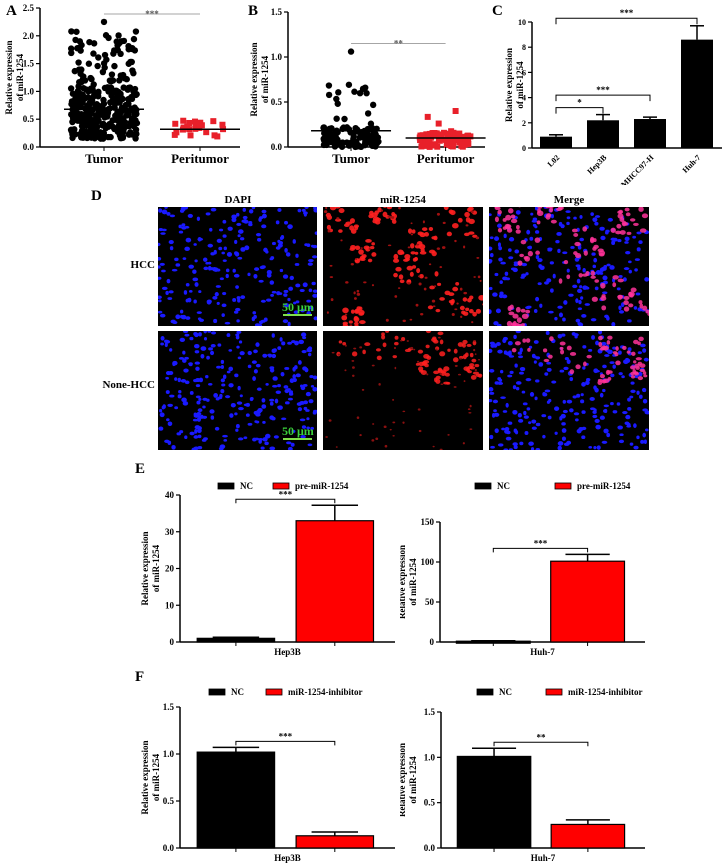 The width and height of the screenshot is (725, 866). I want to click on micrograph-hcc-dapi, so click(237, 266).